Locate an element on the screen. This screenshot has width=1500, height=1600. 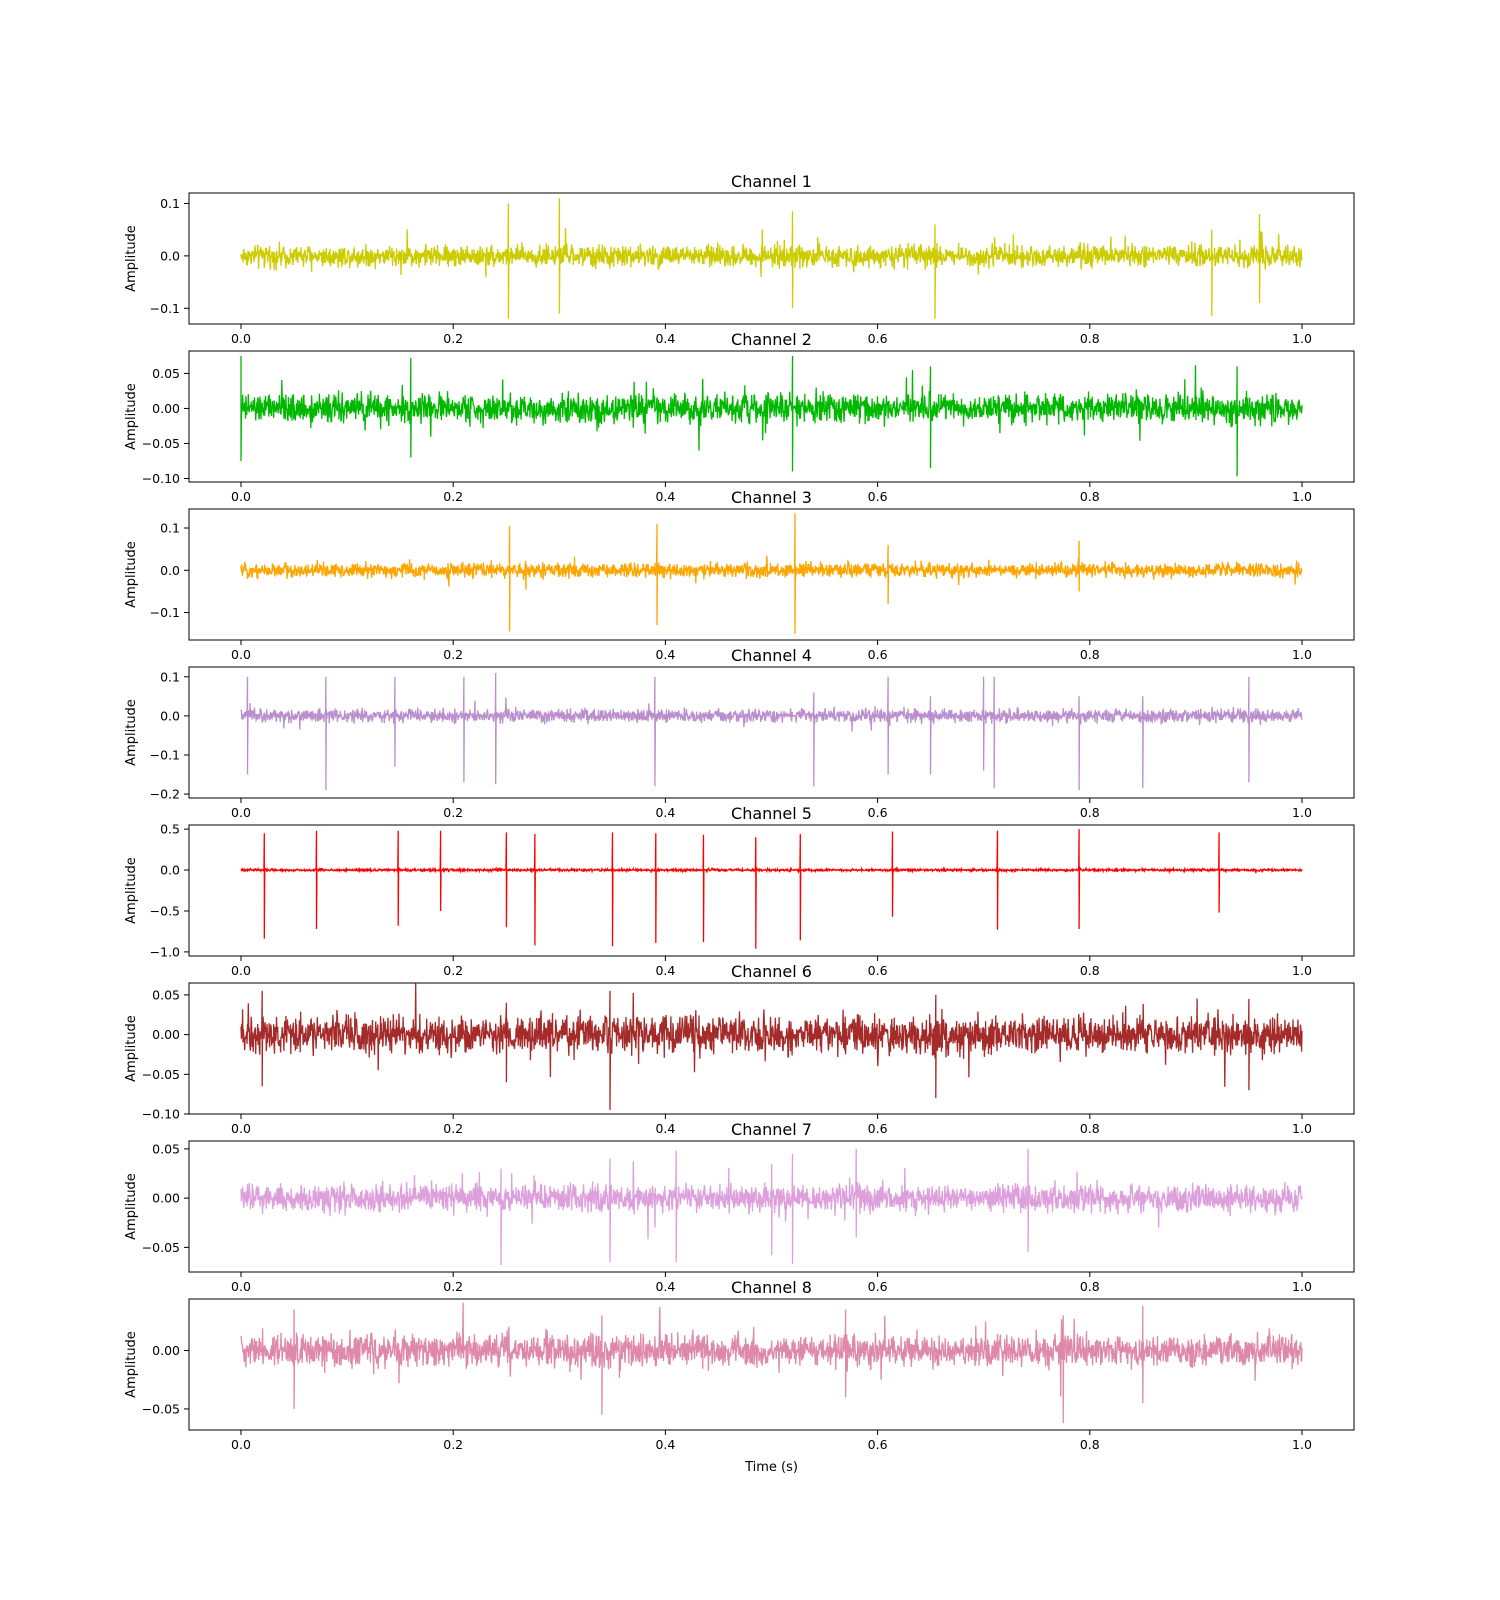
channel-4-axes-frame is located at coordinates (771, 732).